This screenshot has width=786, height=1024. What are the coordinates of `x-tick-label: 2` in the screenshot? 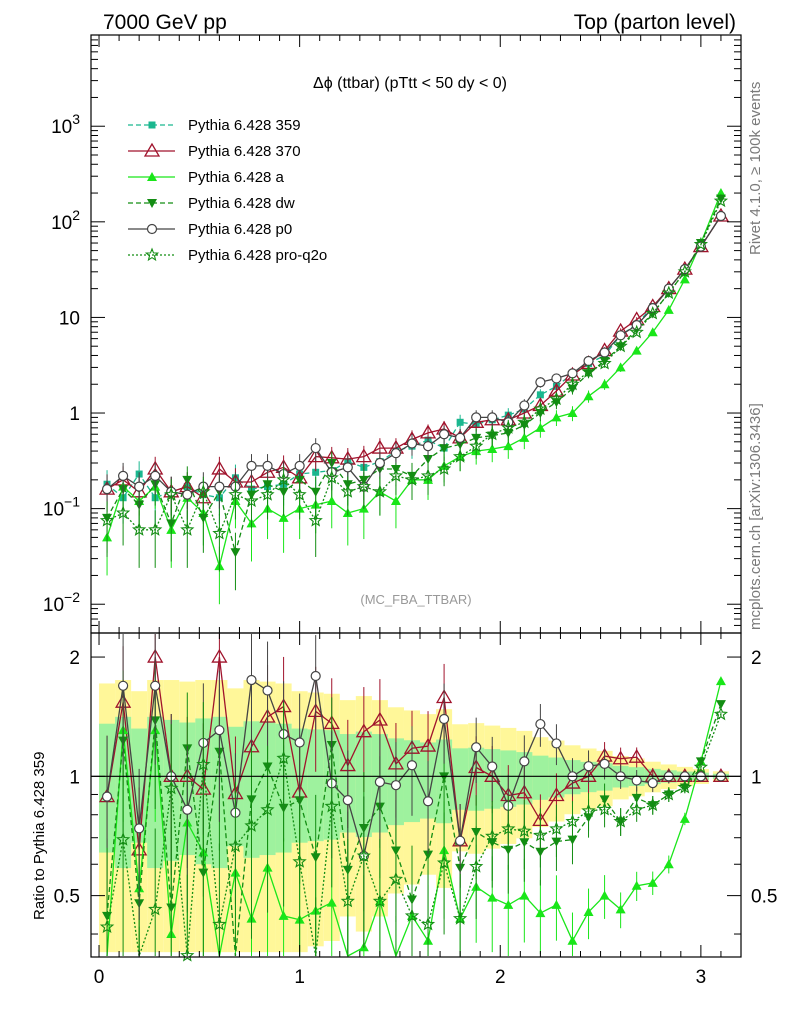 It's located at (500, 977).